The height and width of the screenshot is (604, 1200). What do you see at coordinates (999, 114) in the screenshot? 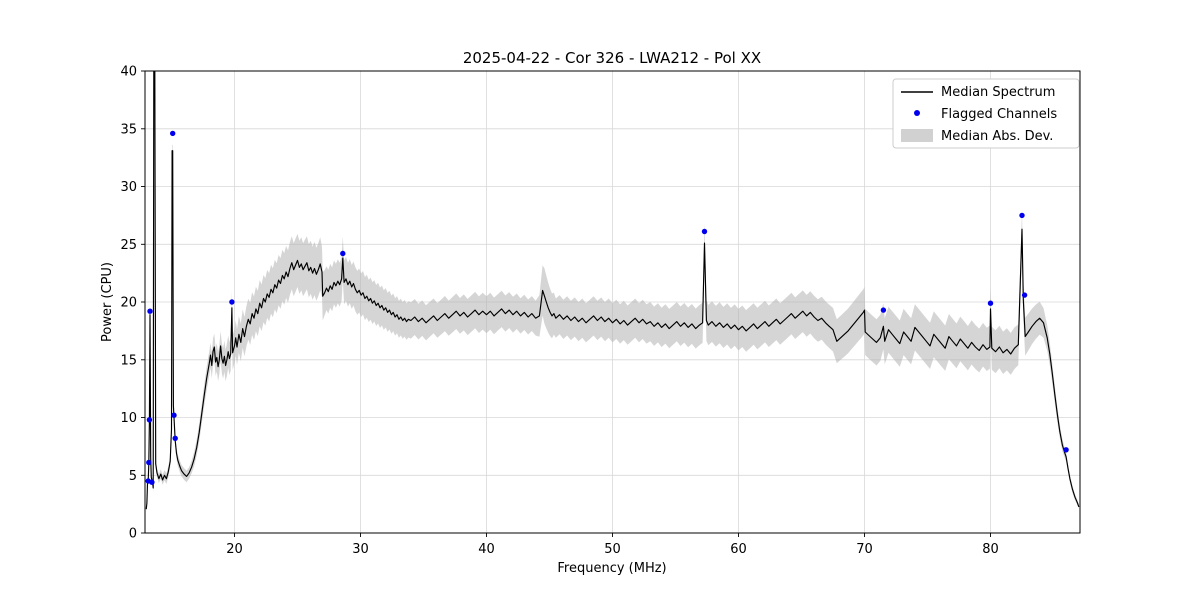
I see `legend-label-flagged-channels: Flagged Channels` at bounding box center [999, 114].